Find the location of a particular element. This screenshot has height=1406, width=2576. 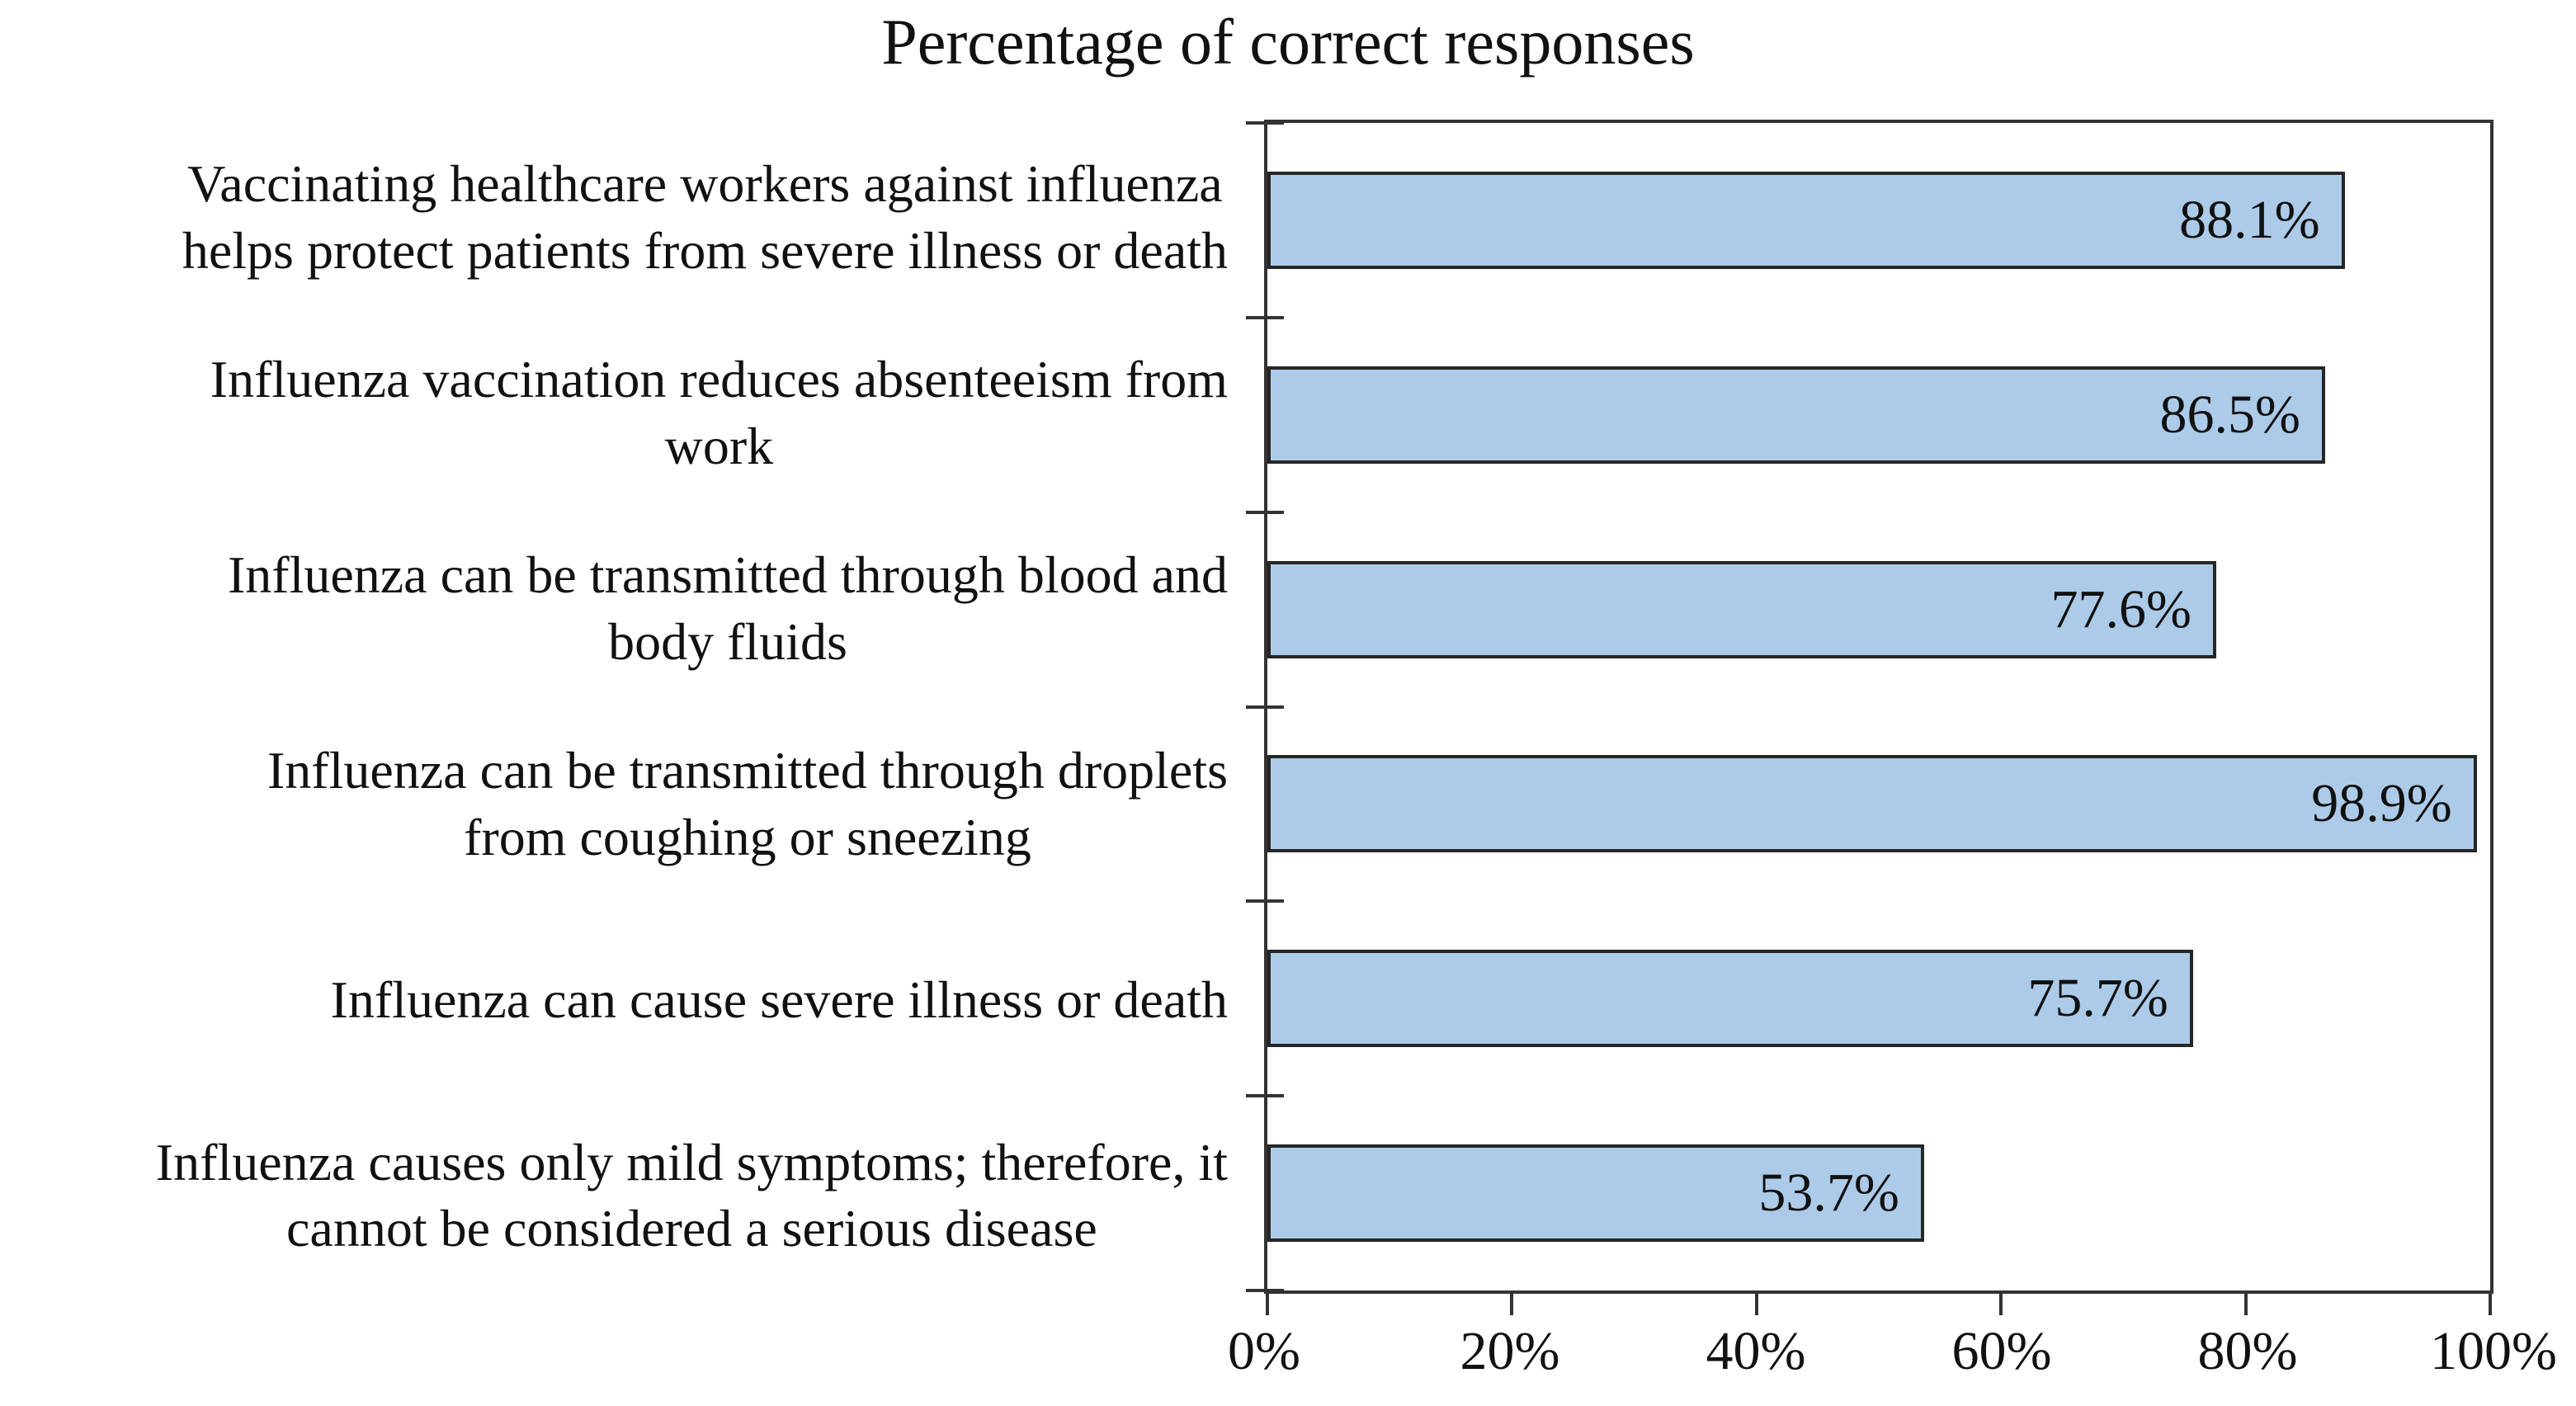

x-axis-tick-label: 100% is located at coordinates (2493, 1351).